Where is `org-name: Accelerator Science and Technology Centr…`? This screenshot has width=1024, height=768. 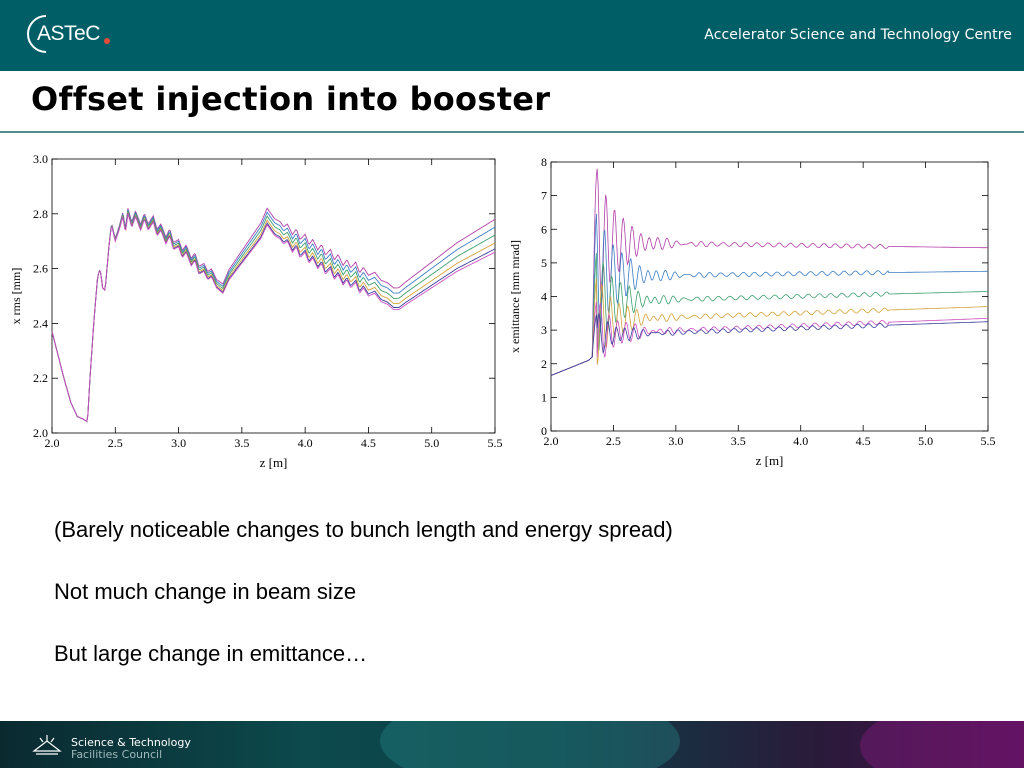
org-name: Accelerator Science and Technology Centr… is located at coordinates (858, 35).